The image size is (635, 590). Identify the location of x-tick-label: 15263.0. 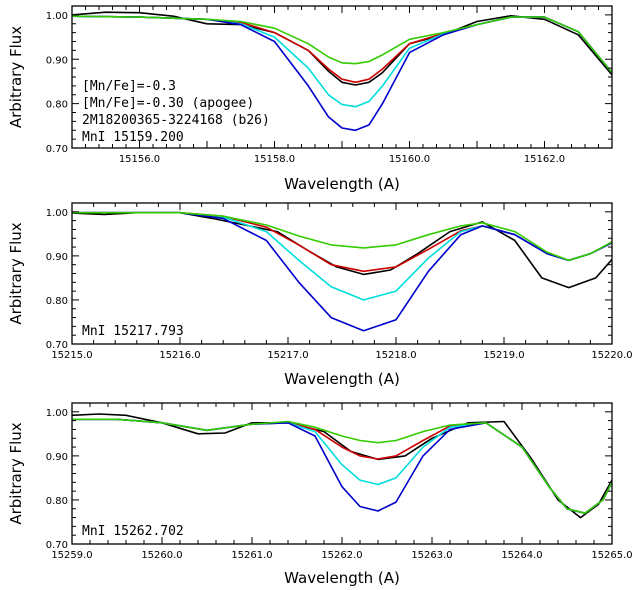
(431, 555).